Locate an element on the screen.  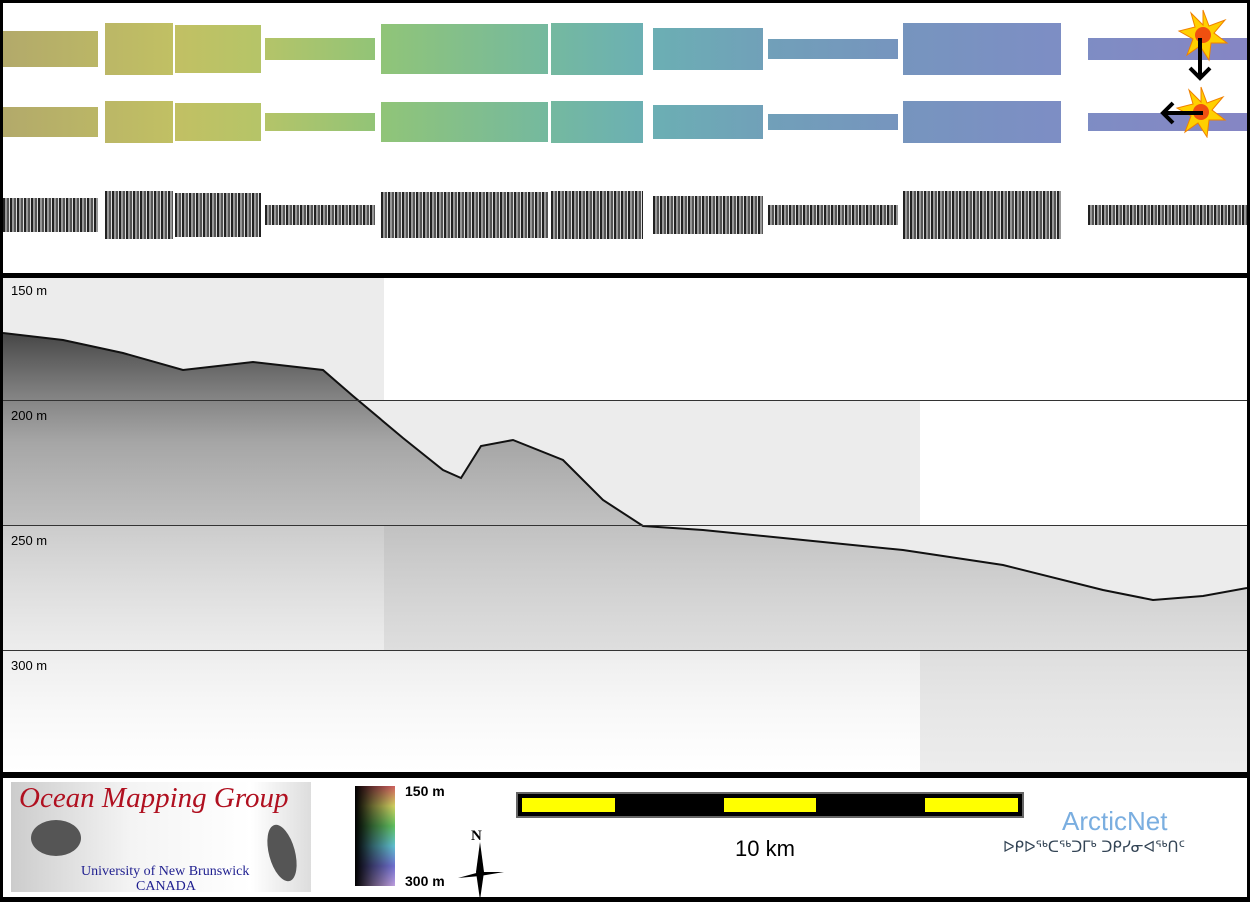
sun-icon is located at coordinates (1203, 35).